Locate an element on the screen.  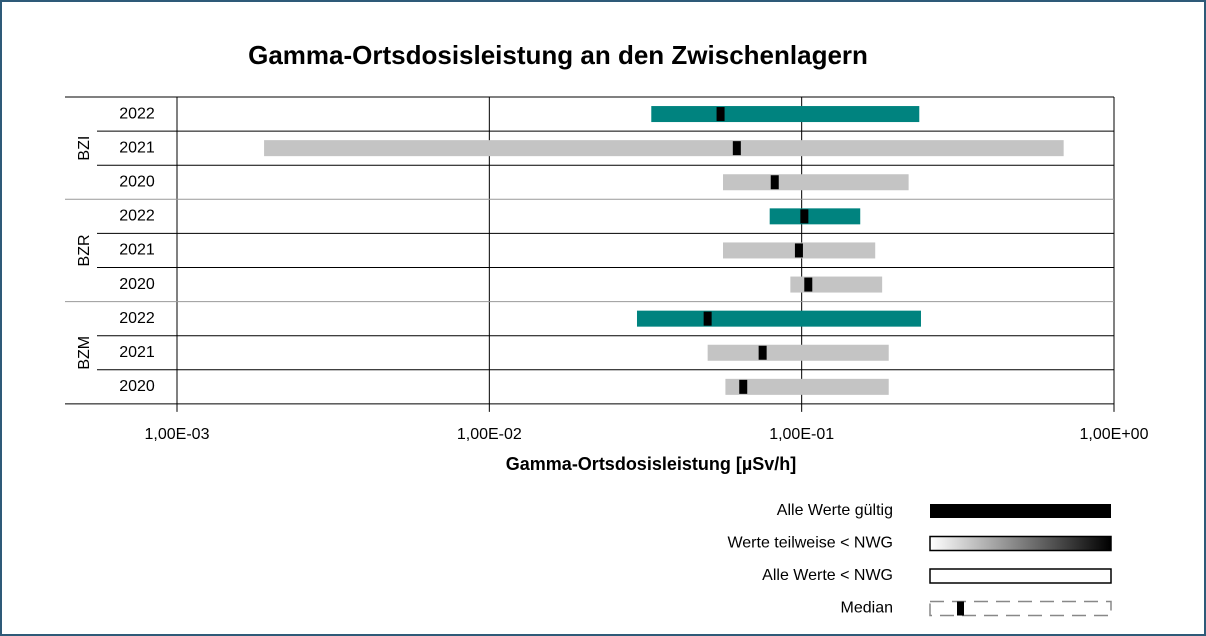
legend-label: Werte teilweise < NWG is located at coordinates (810, 543).